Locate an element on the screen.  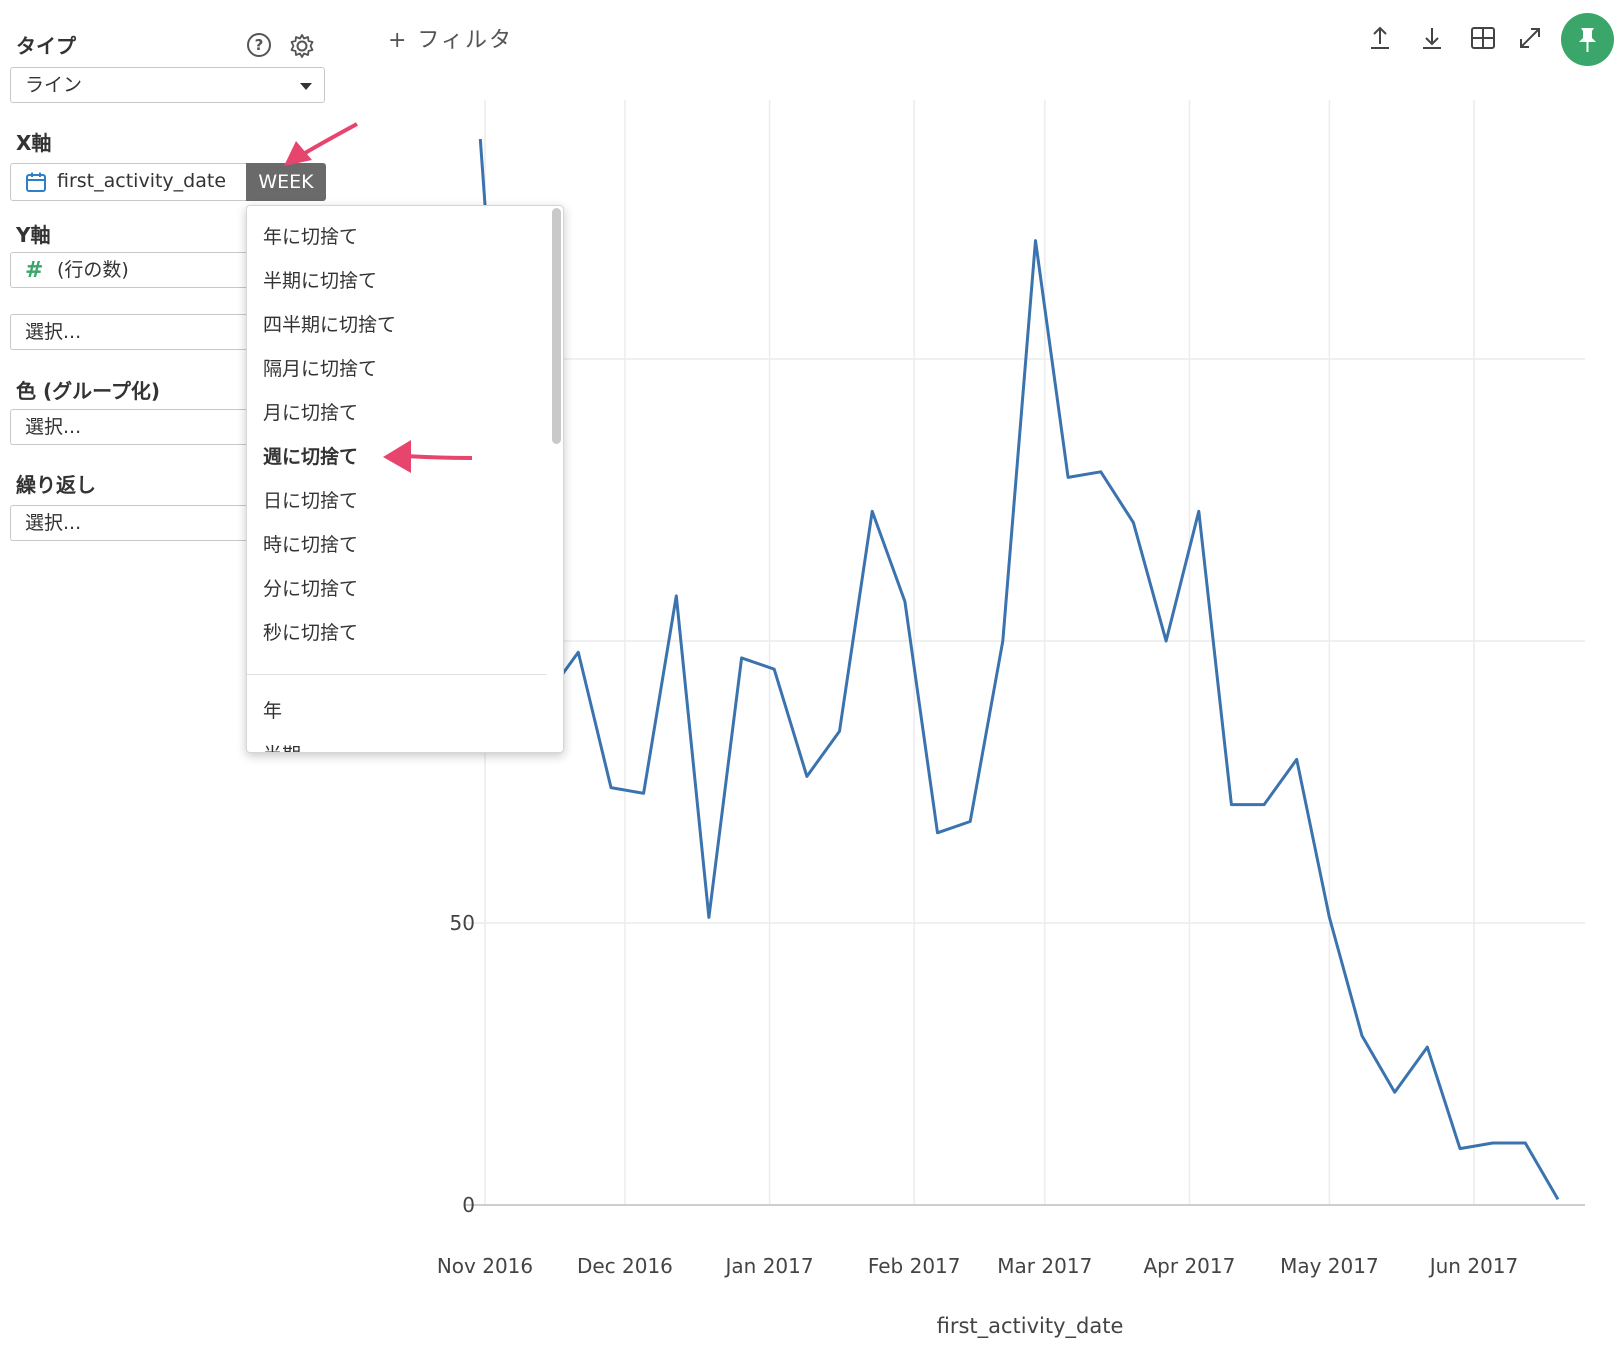
x-tick-label: Jun 2017 is located at coordinates (1473, 1266).